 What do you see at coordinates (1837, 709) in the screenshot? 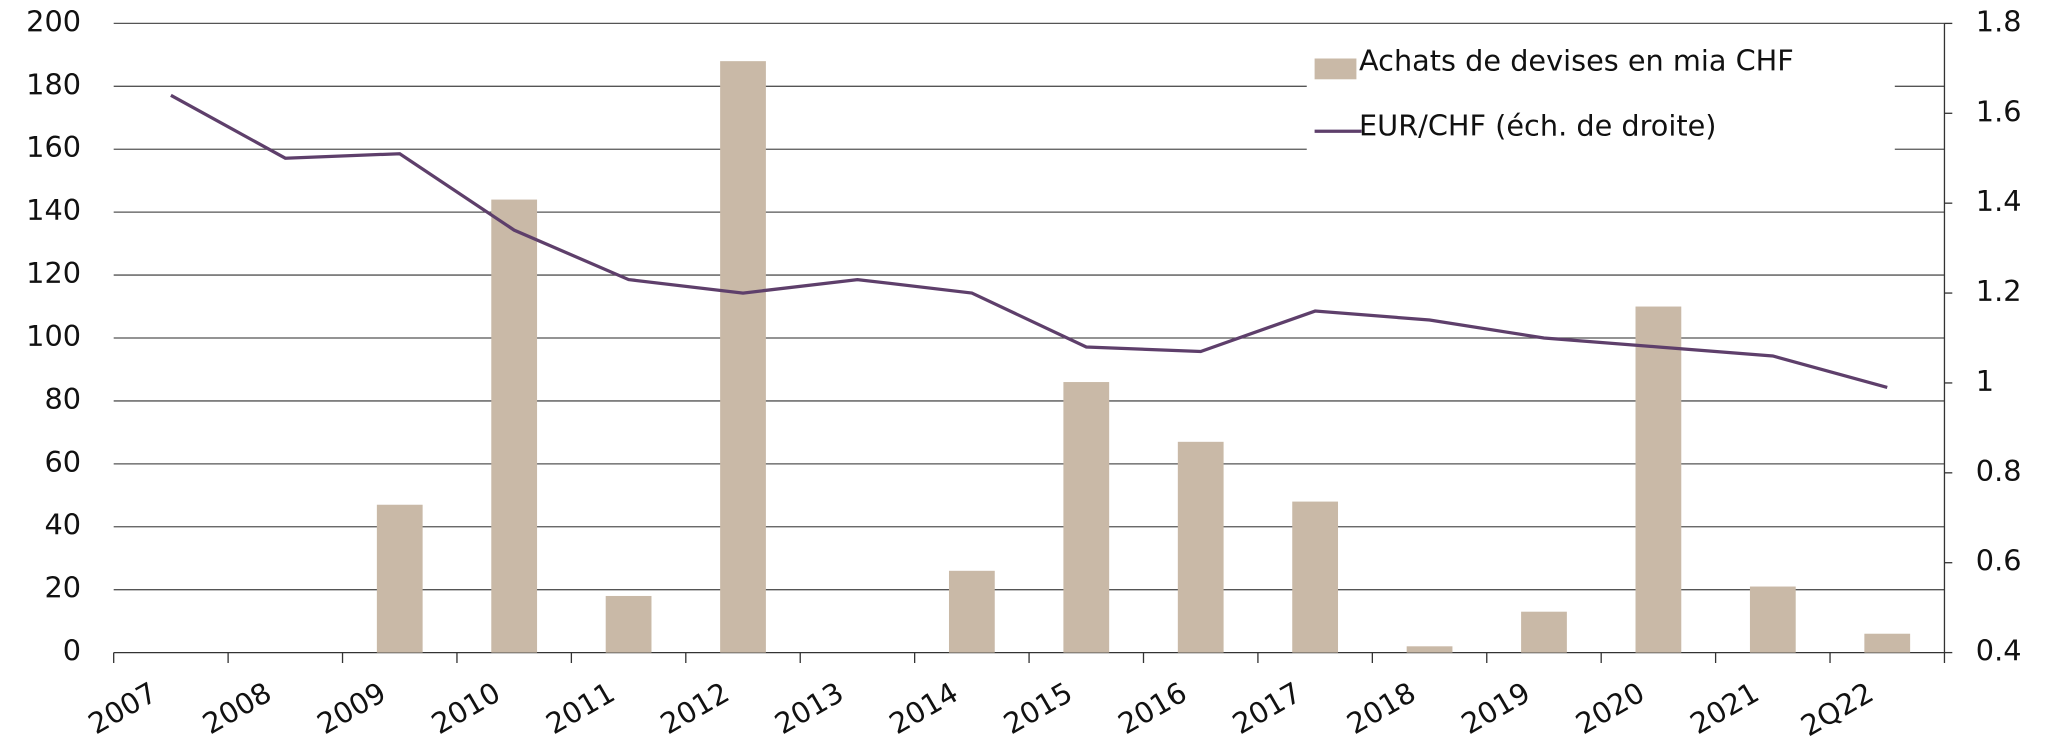
I see `x-tick-label: 2Q22` at bounding box center [1837, 709].